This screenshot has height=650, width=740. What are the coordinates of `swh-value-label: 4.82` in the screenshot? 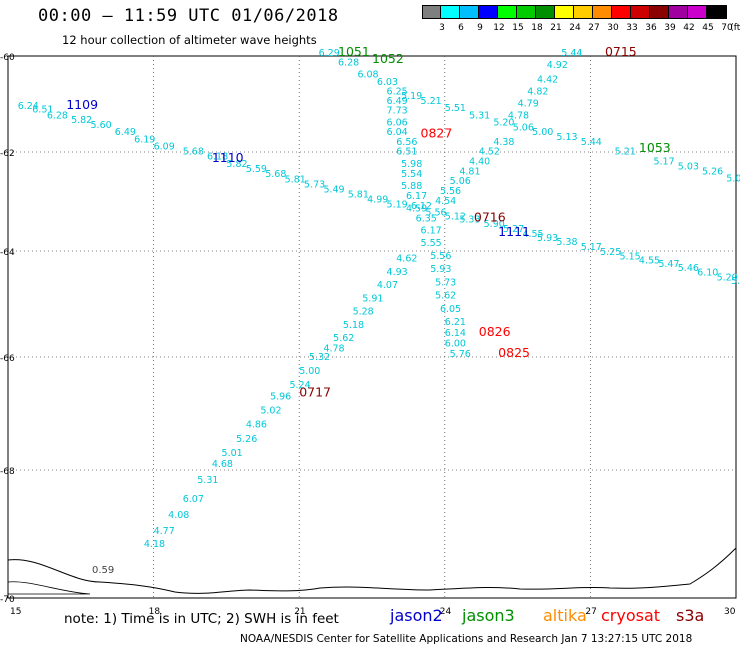 It's located at (537, 91).